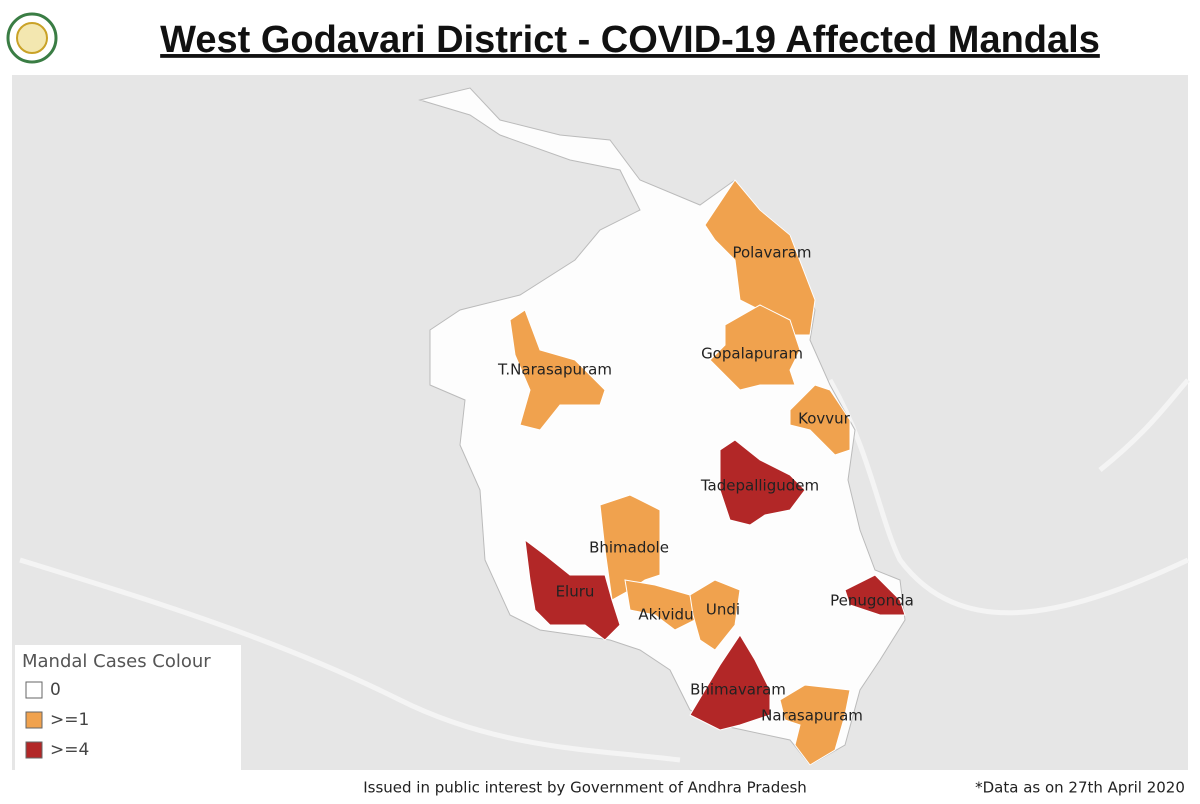  I want to click on legend: Mandal Cases Colour 0 >=1 >=4, so click(128, 707).